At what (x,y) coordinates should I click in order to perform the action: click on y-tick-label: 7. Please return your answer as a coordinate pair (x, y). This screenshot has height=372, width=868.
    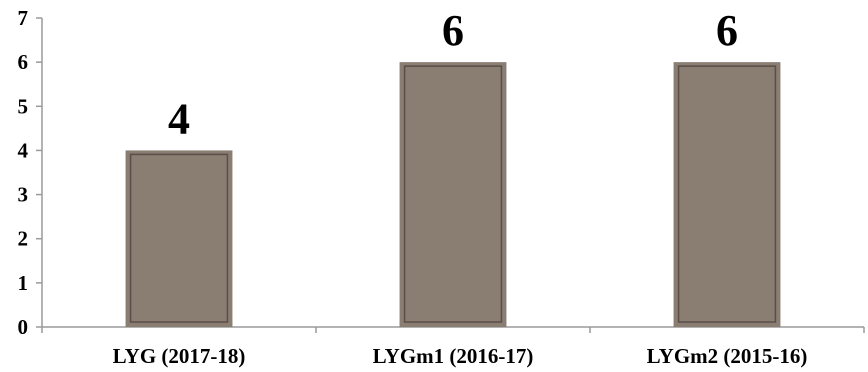
    Looking at the image, I should click on (23, 18).